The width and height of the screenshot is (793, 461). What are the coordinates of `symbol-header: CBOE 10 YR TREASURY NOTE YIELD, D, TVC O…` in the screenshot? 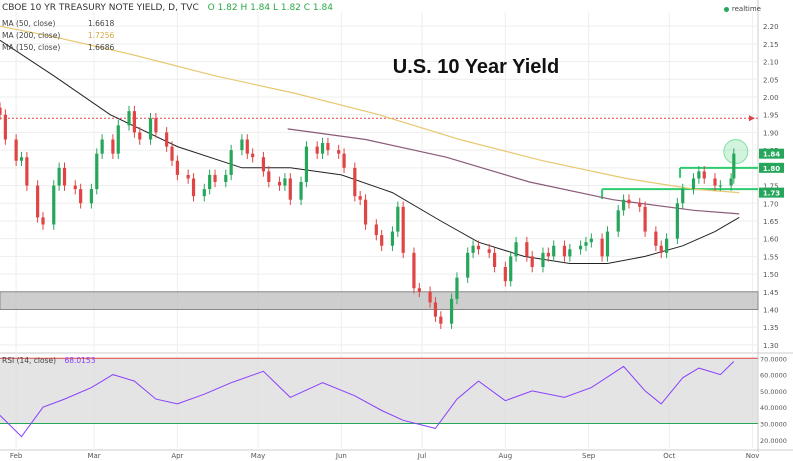 It's located at (167, 8).